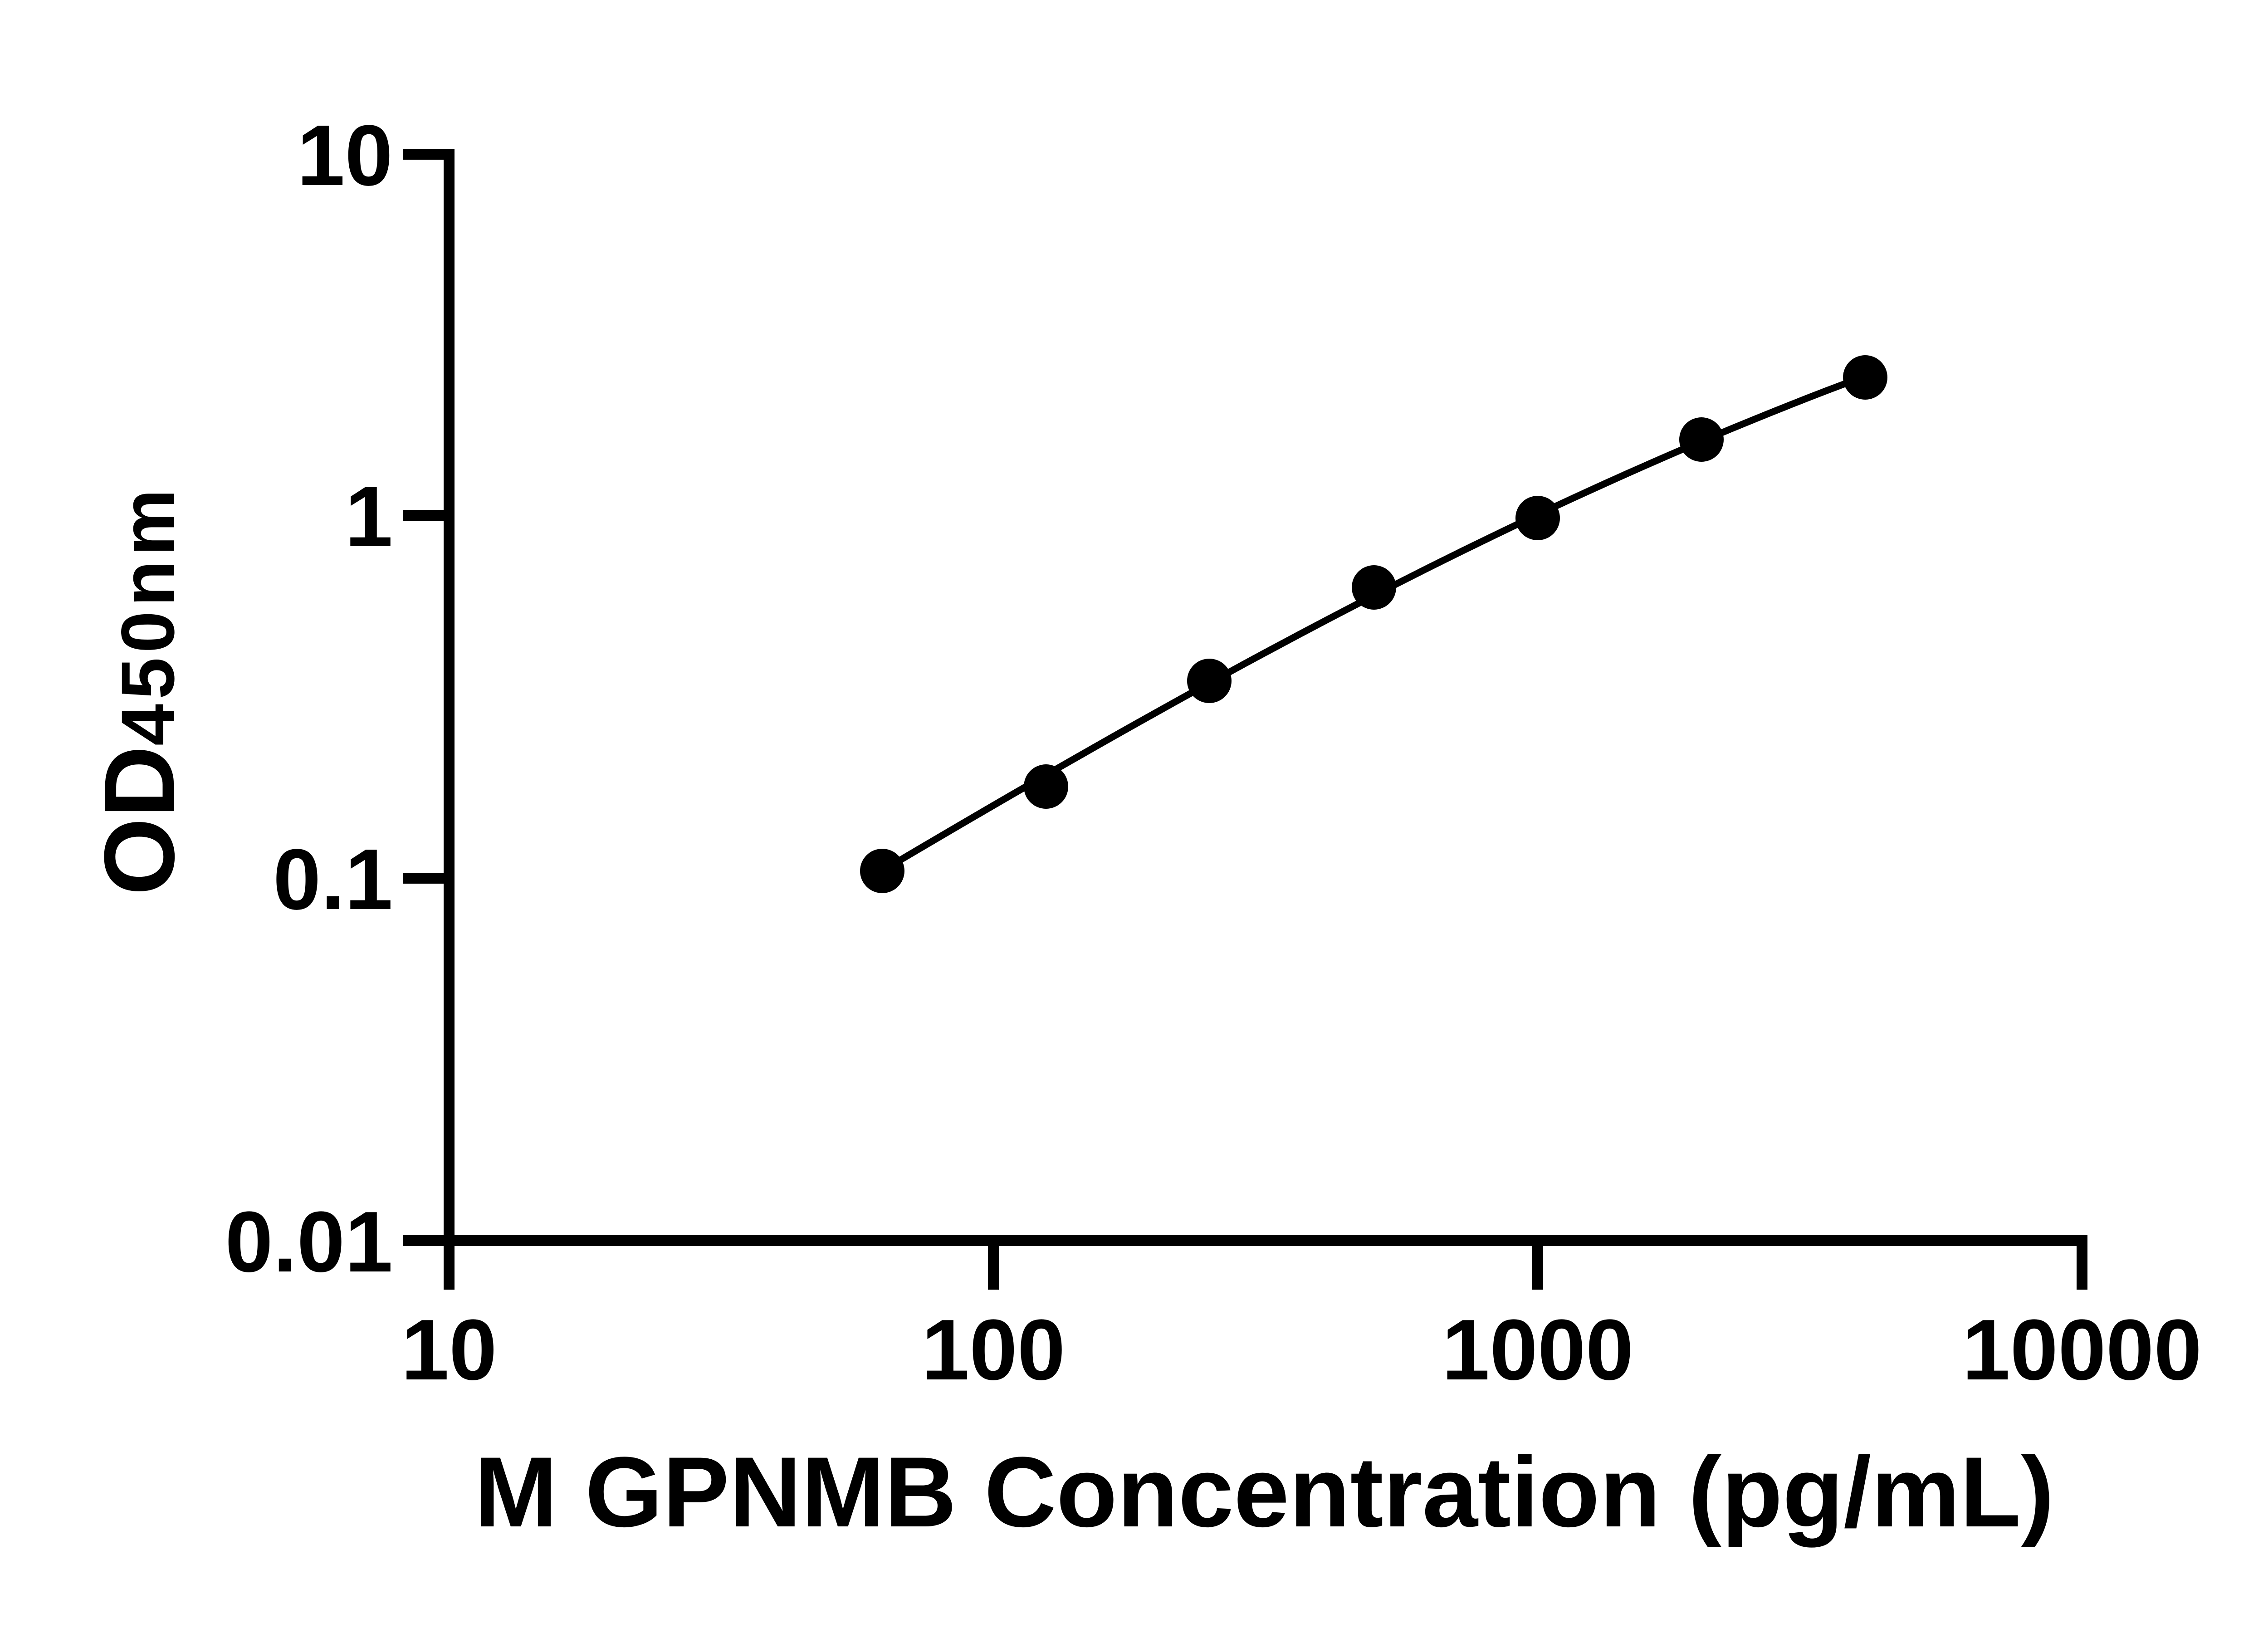  What do you see at coordinates (139, 689) in the screenshot?
I see `svg-text: OD450nm` at bounding box center [139, 689].